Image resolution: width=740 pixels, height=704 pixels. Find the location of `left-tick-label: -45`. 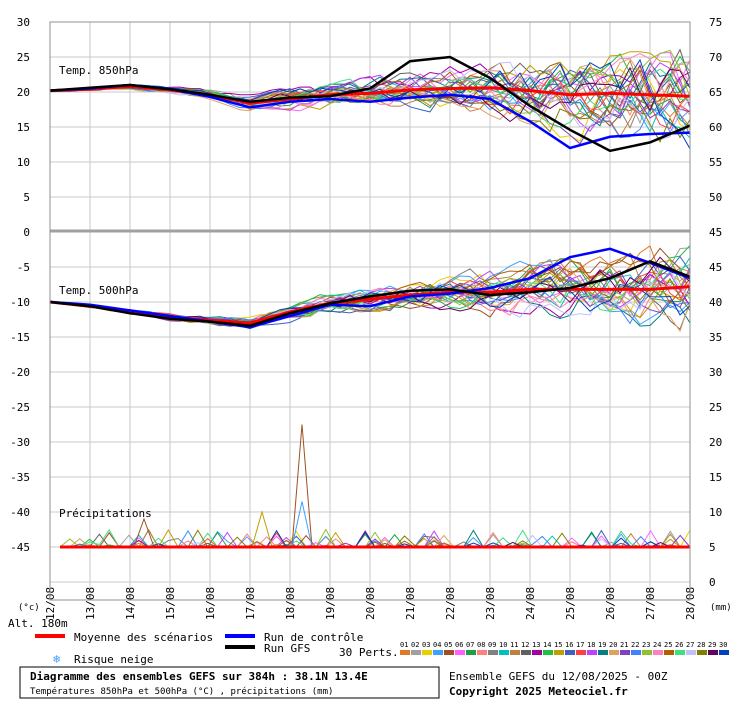

left-tick-label: -45 is located at coordinates (20, 547).